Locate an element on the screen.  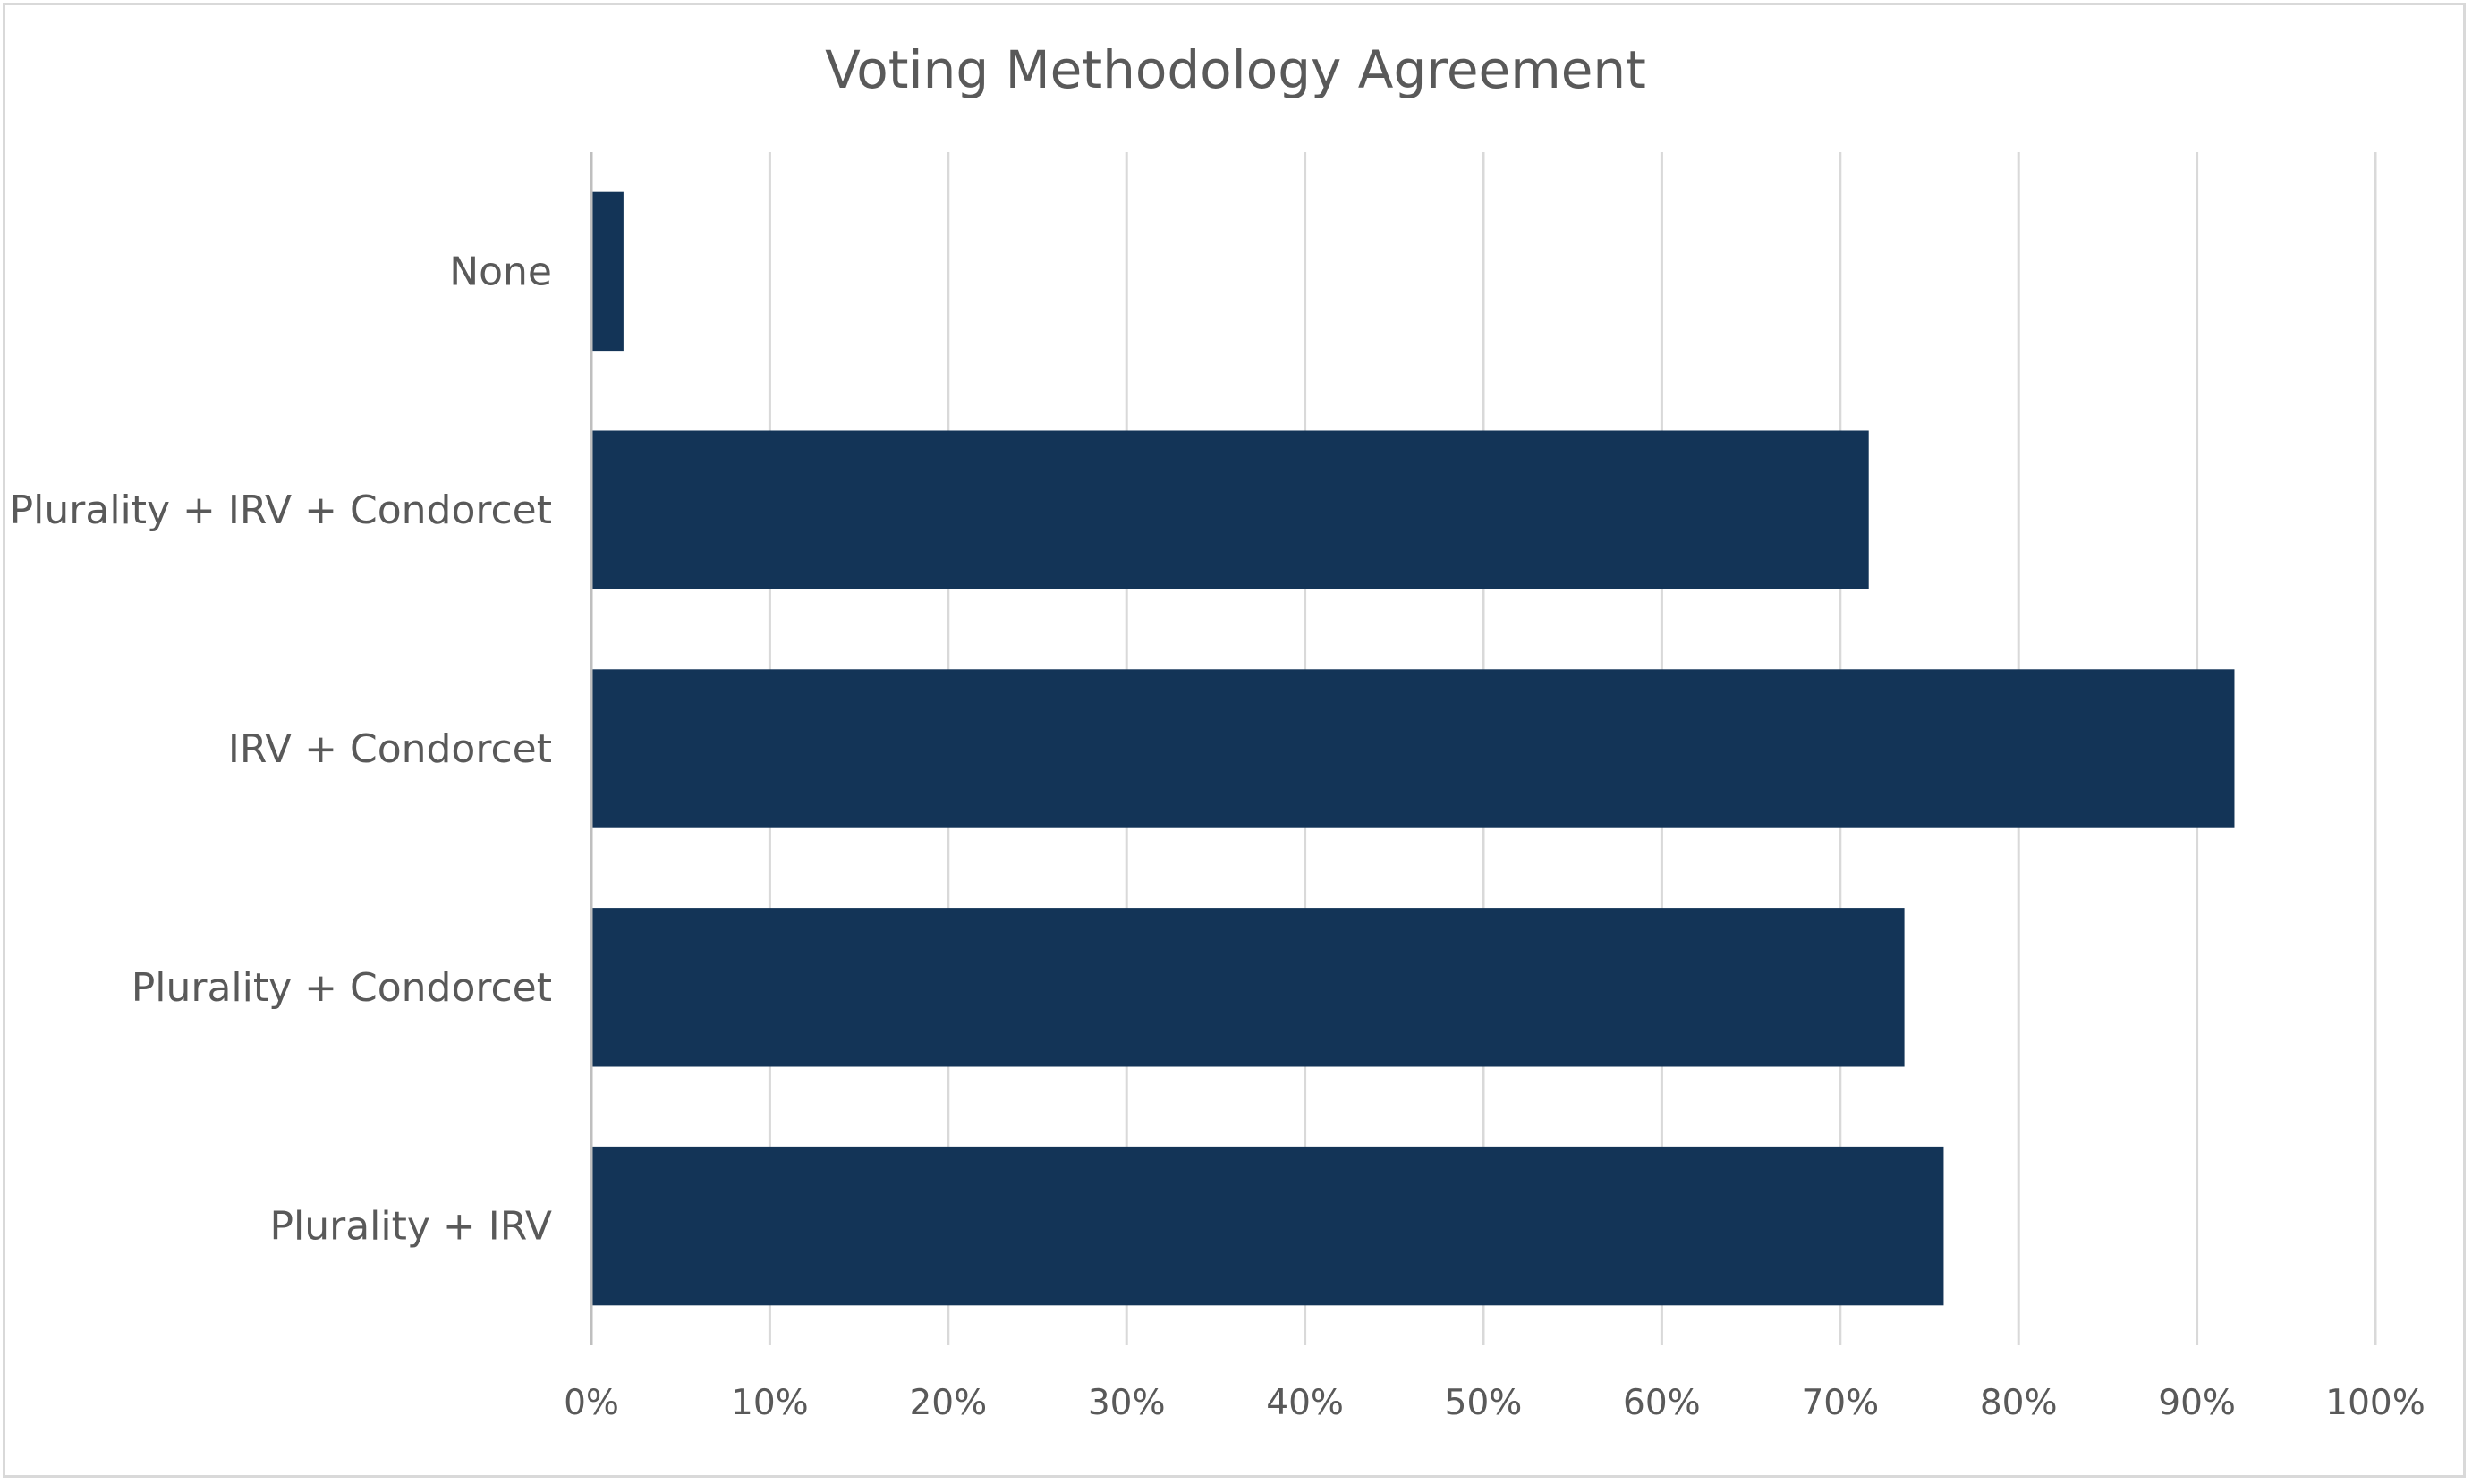
chart-title: Voting Methodology Agreement is located at coordinates (1235, 69).